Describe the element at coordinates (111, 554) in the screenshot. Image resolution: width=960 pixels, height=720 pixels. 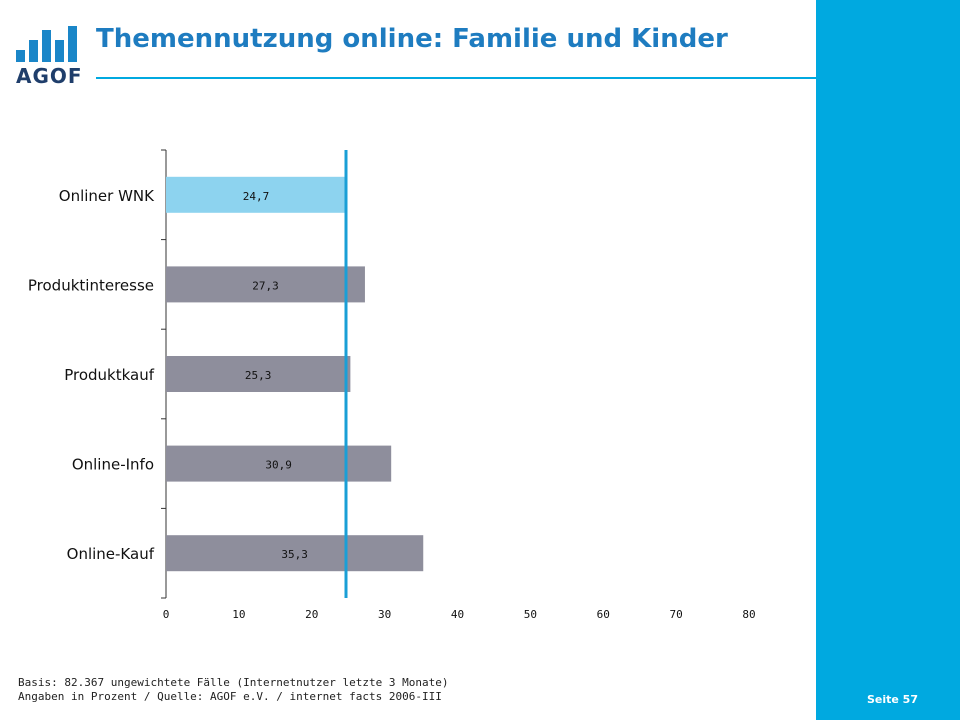
I see `category-label: Online-Kauf` at that location.